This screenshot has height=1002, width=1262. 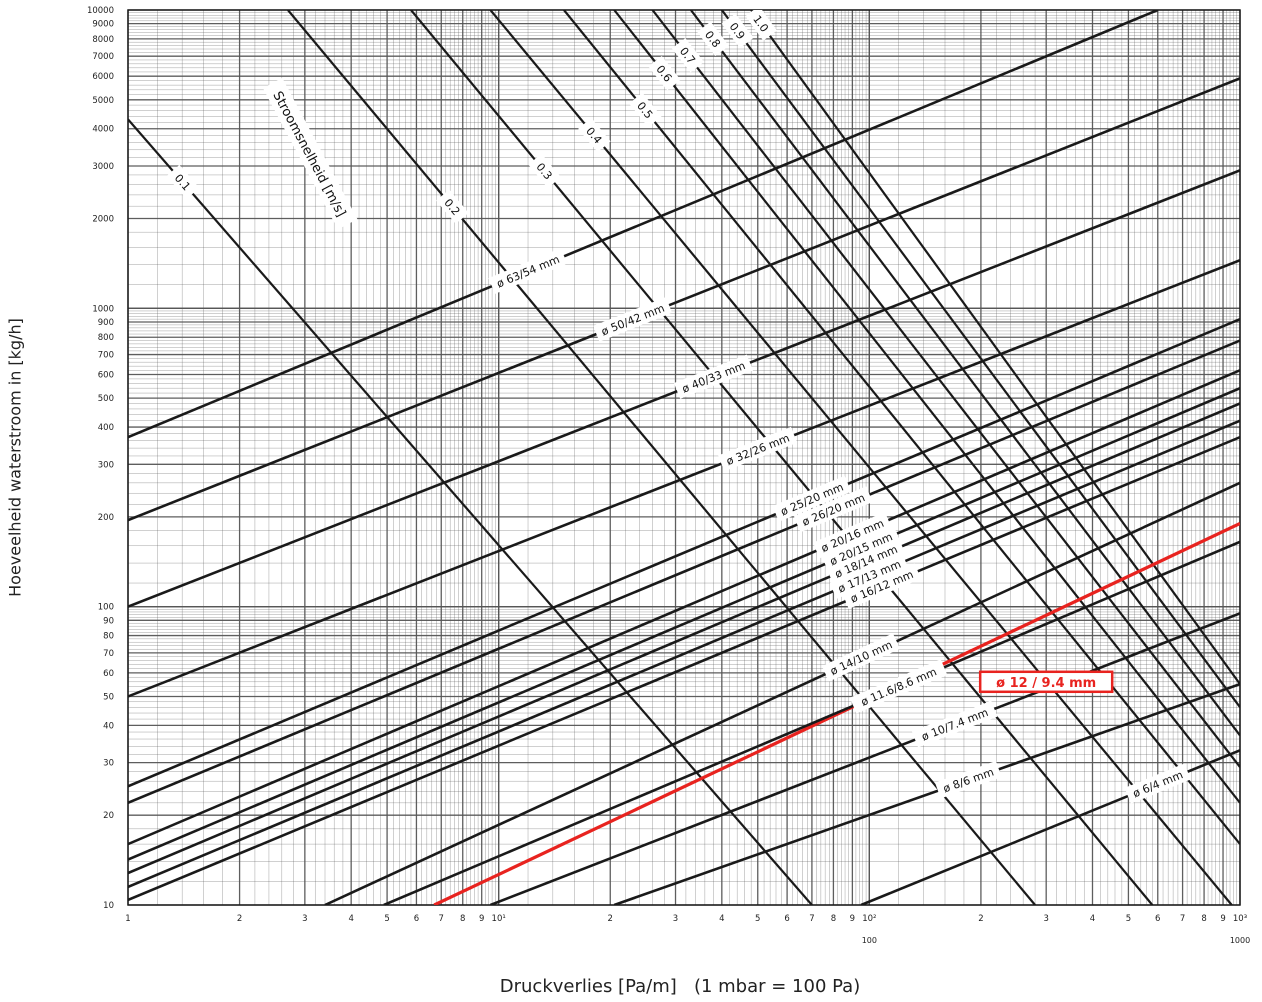 What do you see at coordinates (127, 919) in the screenshot?
I see `x-tick-label: 1` at bounding box center [127, 919].